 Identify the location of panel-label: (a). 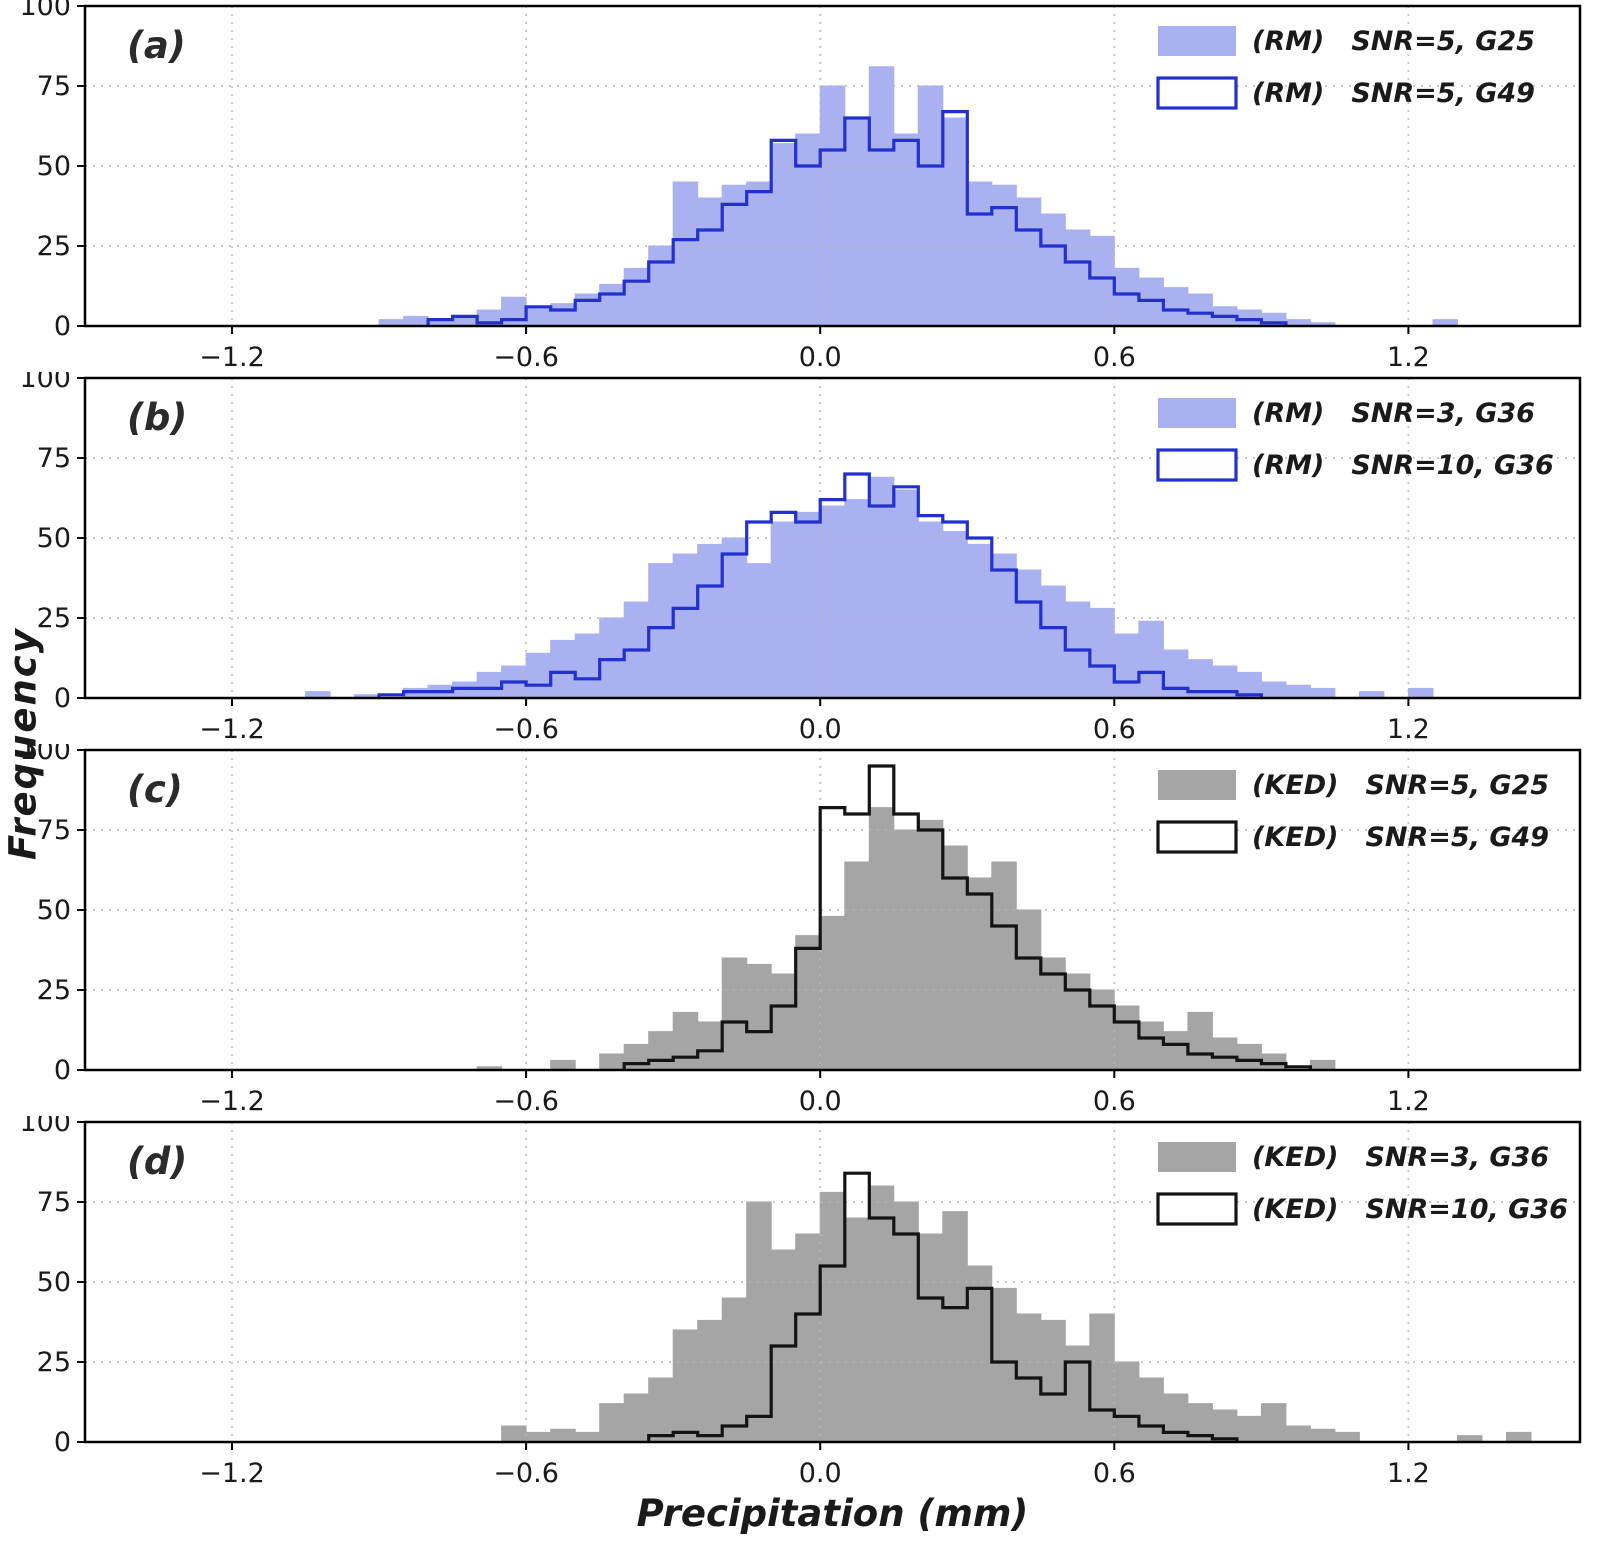
(156, 45).